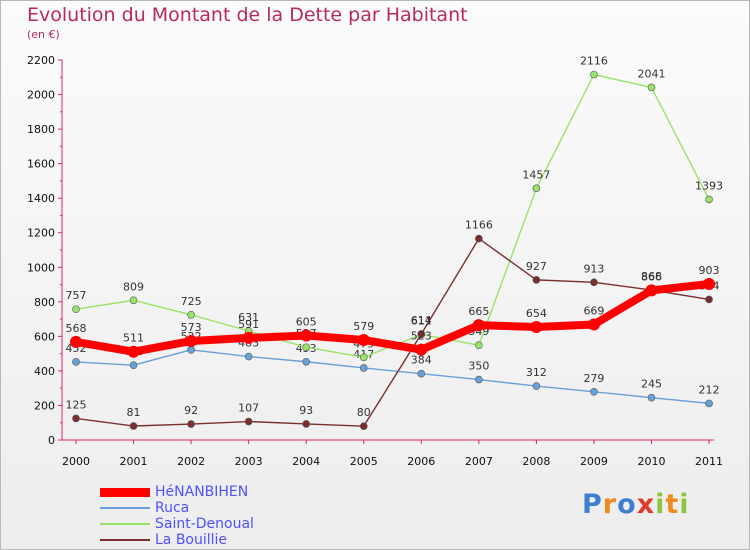  Describe the element at coordinates (134, 461) in the screenshot. I see `x-tick-label: 2001` at that location.